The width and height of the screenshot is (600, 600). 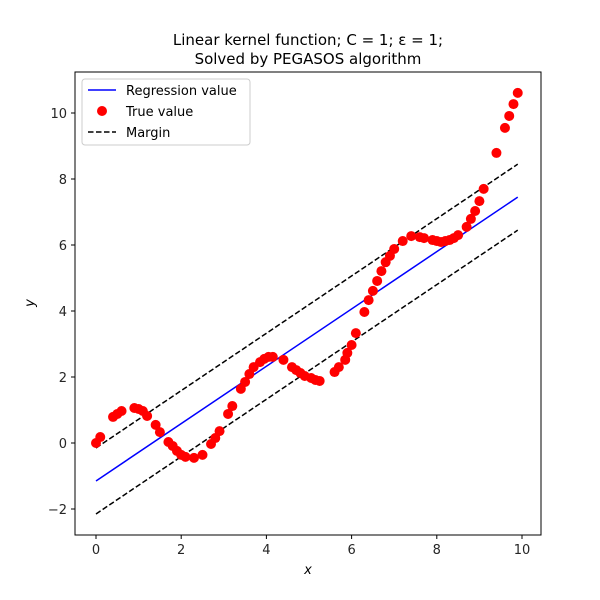 I want to click on legend-label-true-value: True value, so click(x=159, y=112).